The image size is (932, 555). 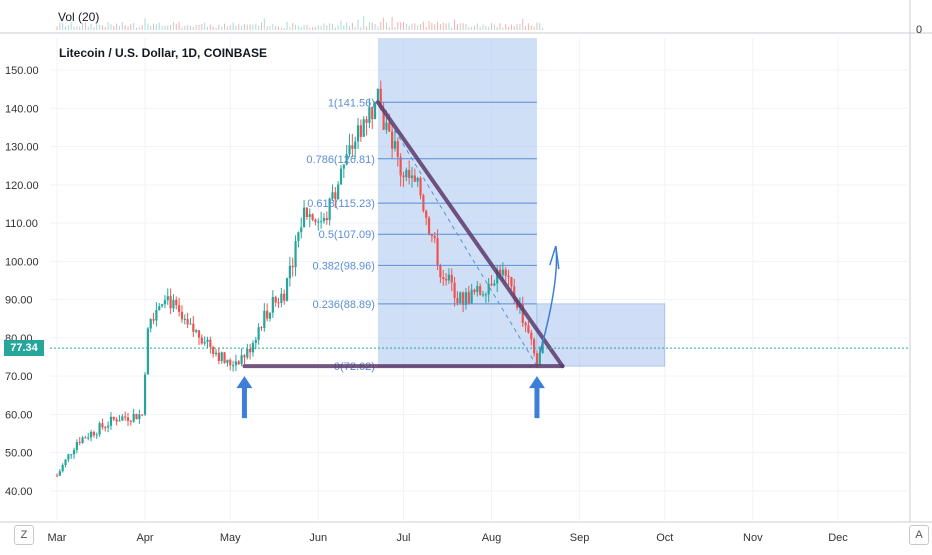 What do you see at coordinates (344, 305) in the screenshot?
I see `fib-level-label: 0.236(88.89)` at bounding box center [344, 305].